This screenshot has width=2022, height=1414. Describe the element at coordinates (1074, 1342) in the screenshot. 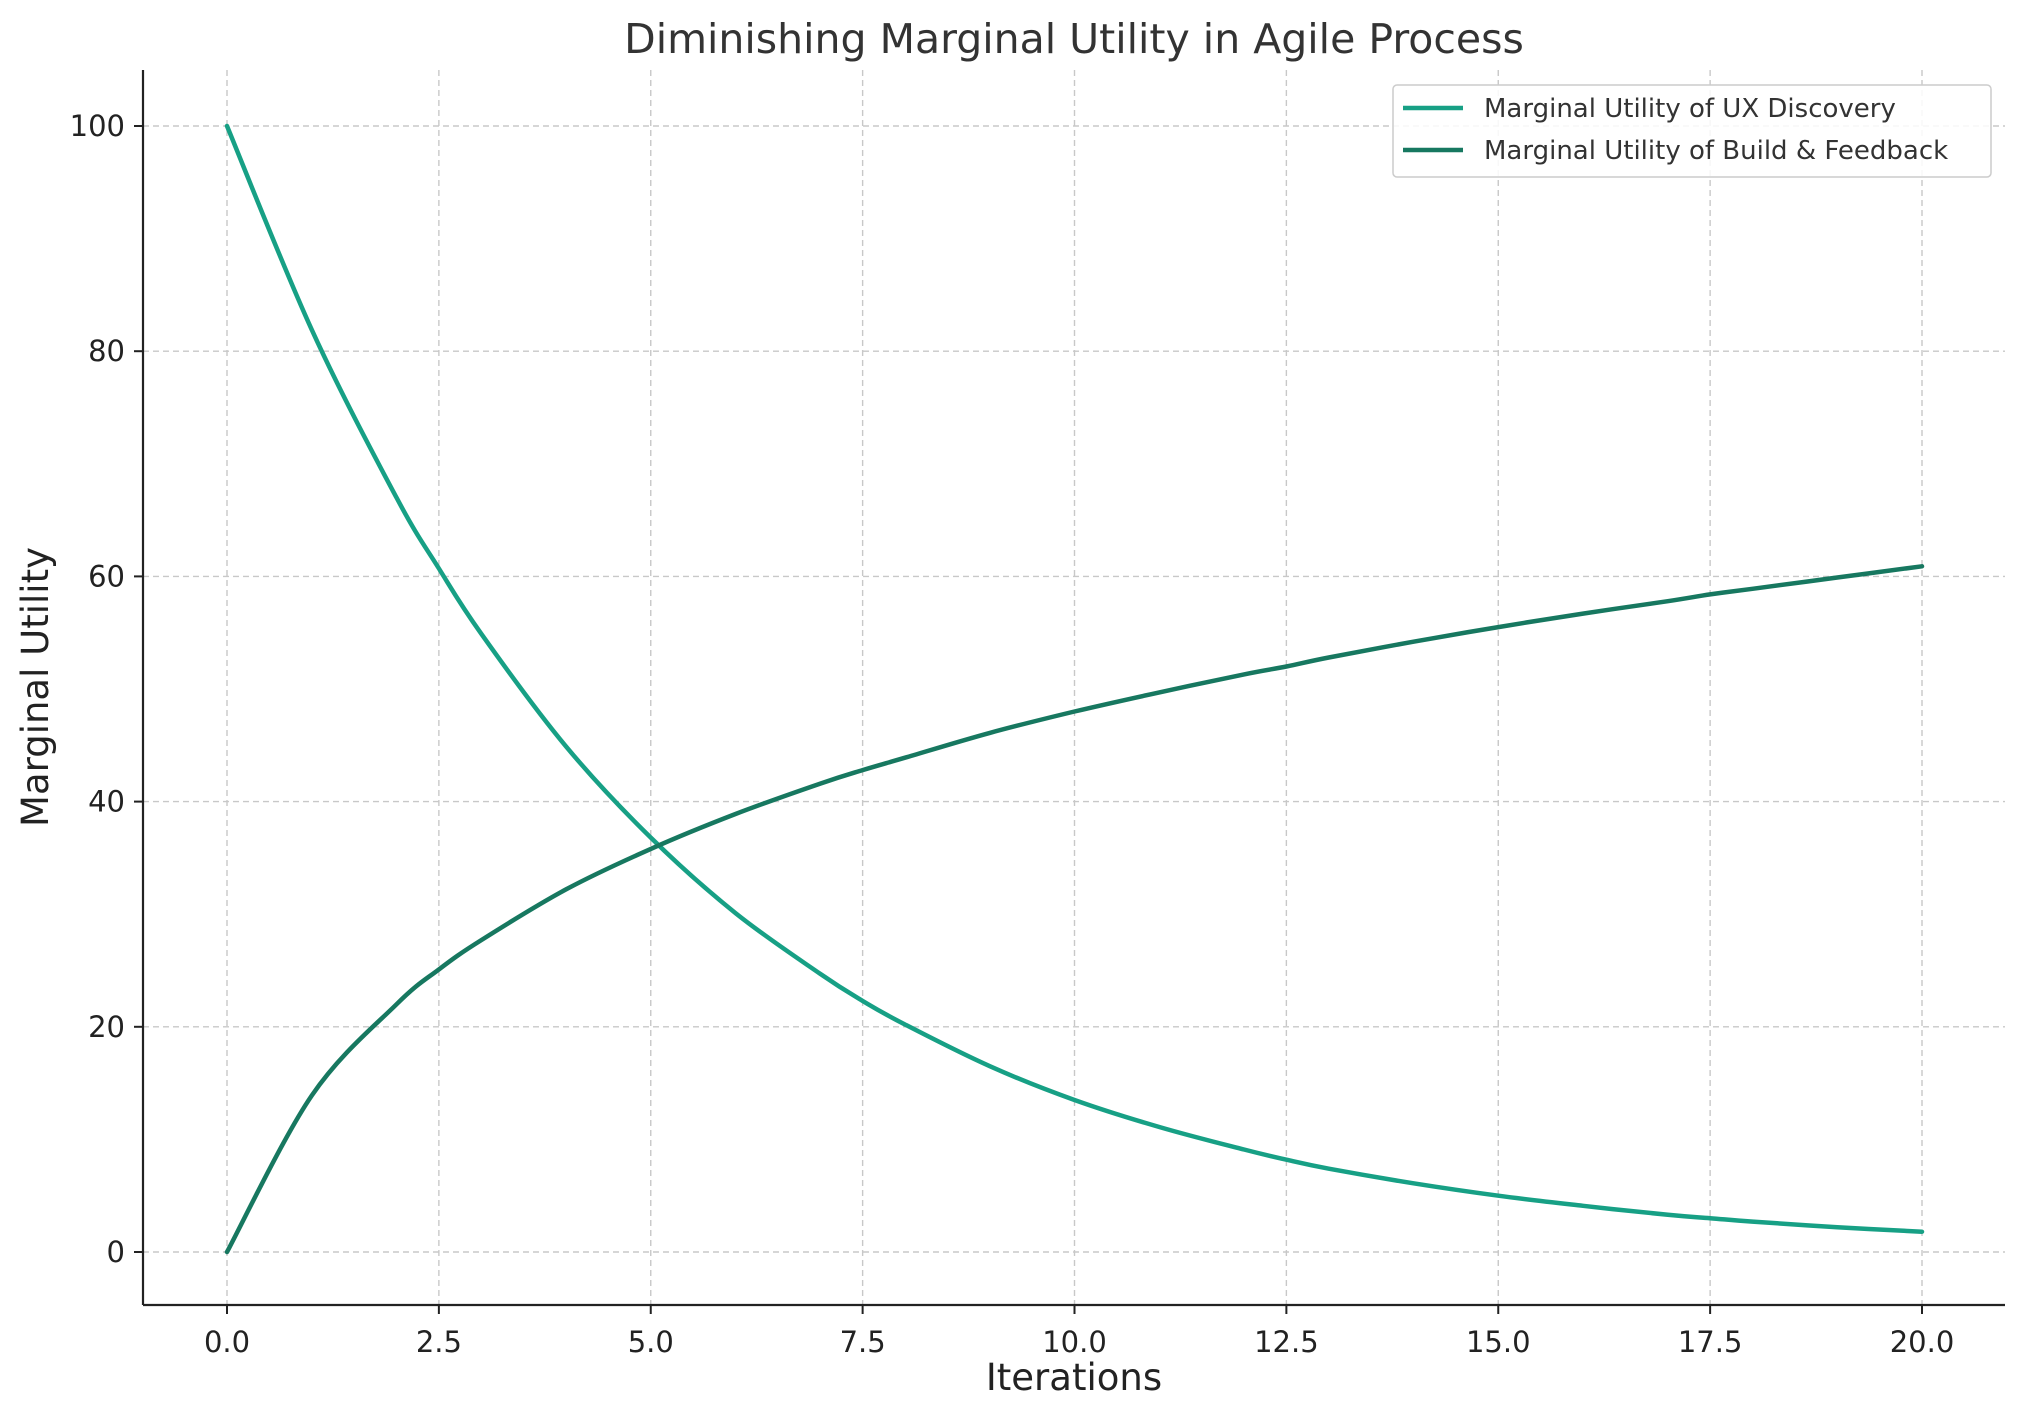

I see `x-tick-label: 10.0` at that location.